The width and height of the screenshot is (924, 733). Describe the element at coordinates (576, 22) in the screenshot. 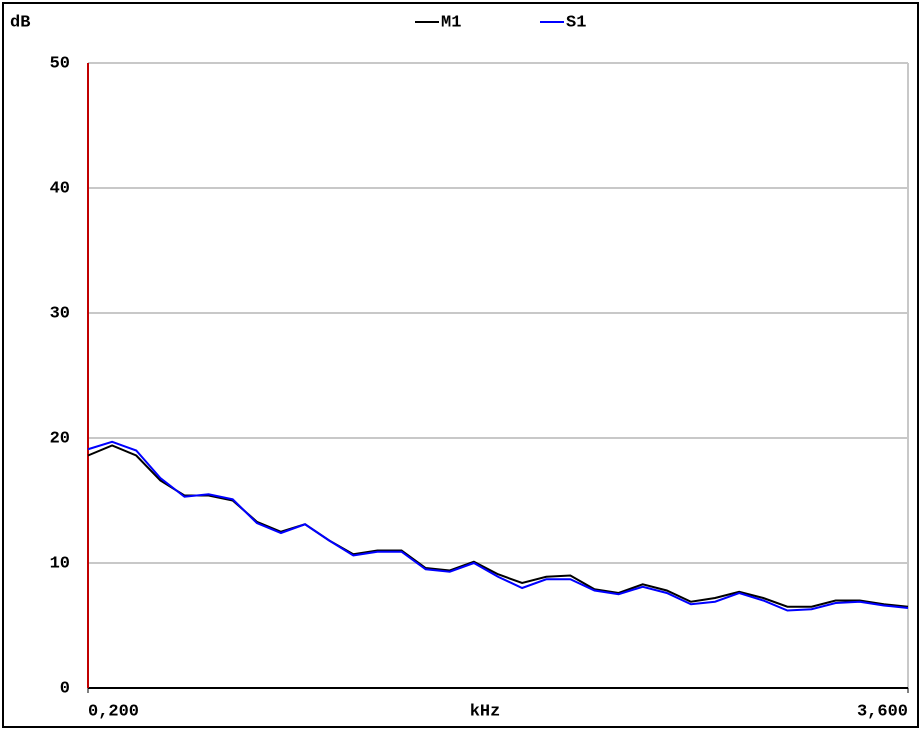

I see `legend-label: S1` at that location.